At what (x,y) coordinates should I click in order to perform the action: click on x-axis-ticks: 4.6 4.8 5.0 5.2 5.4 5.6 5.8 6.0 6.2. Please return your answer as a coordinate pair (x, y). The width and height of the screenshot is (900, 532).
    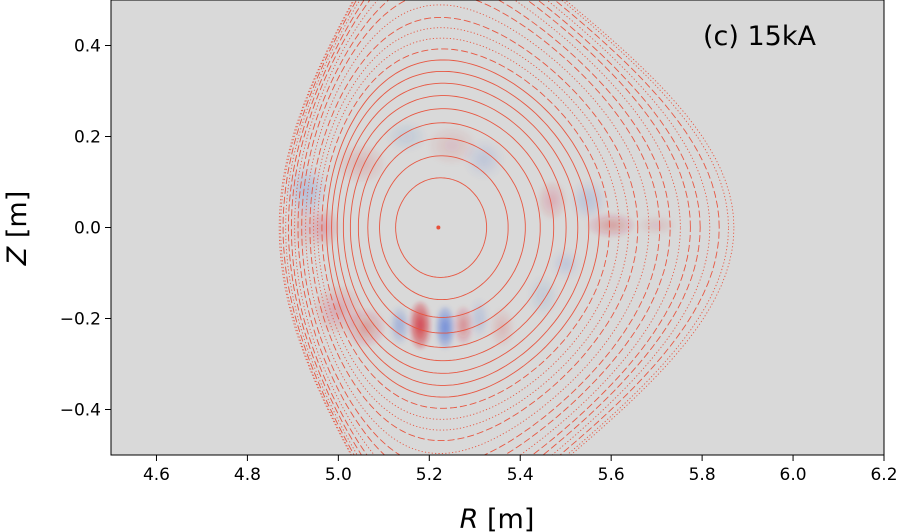
    Looking at the image, I should click on (520, 470).